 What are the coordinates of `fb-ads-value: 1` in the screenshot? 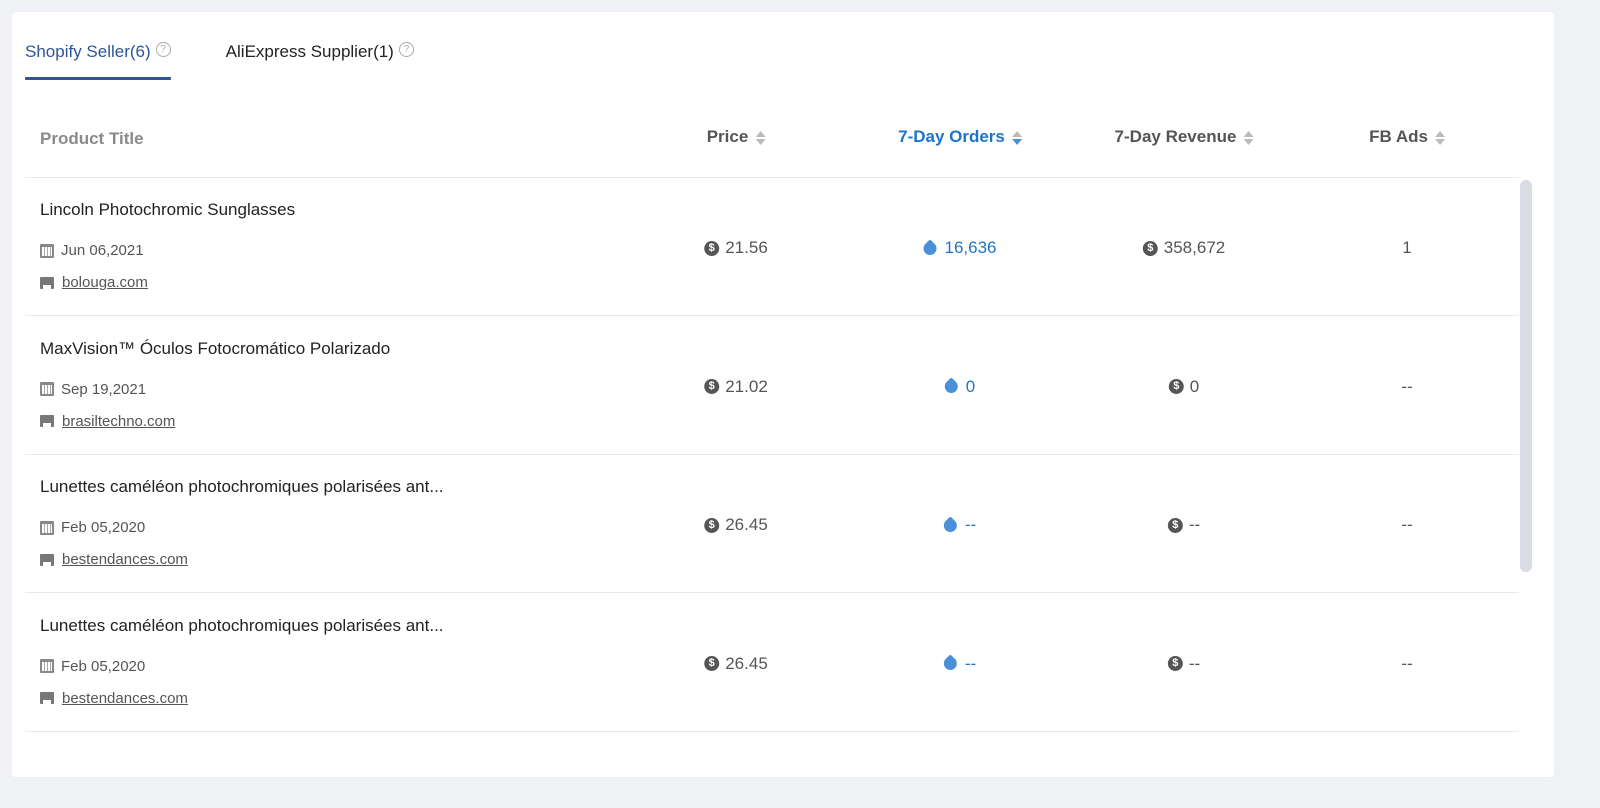 It's located at (1407, 247).